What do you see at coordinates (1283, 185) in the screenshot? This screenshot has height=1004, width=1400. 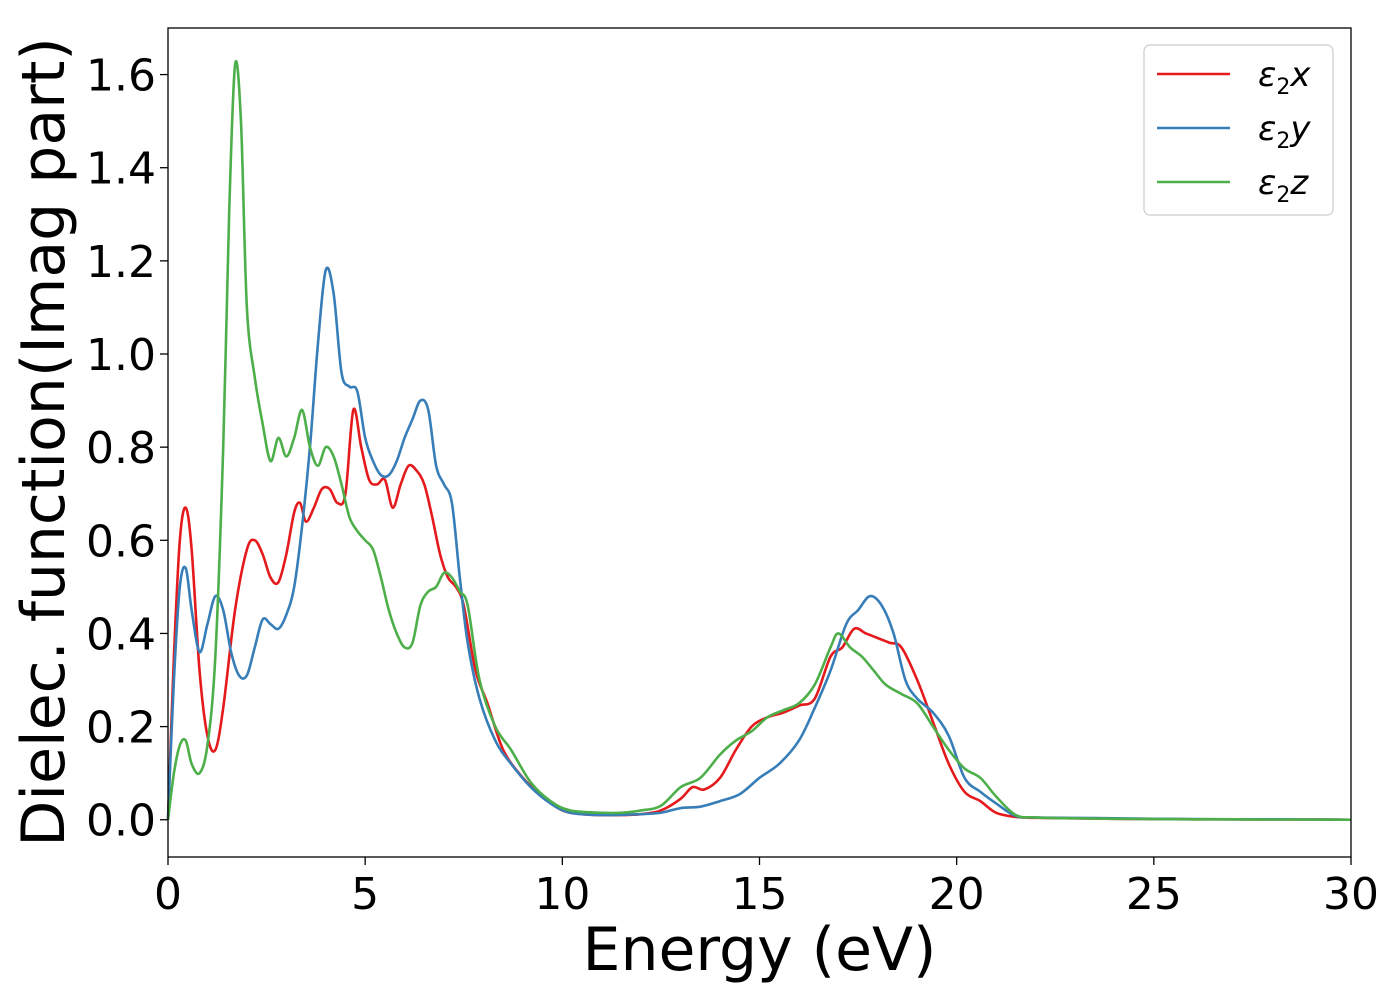 I see `legend-label: ε2z` at bounding box center [1283, 185].